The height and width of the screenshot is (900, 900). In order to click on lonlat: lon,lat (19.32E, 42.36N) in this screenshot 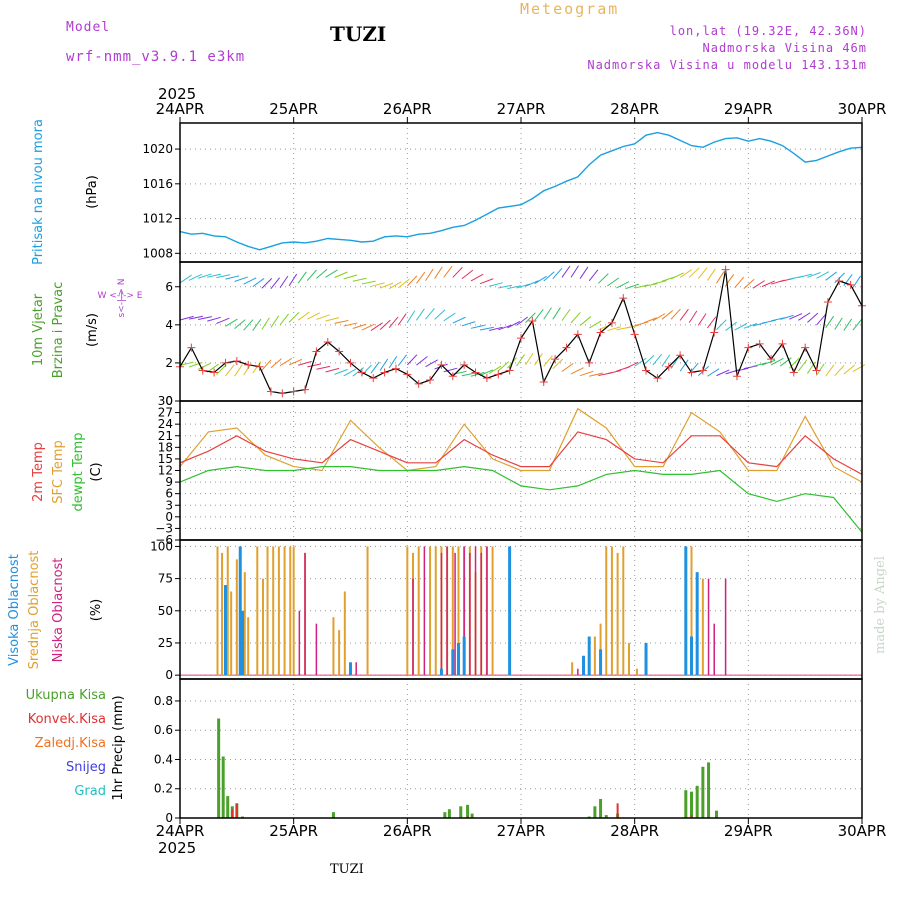, I will do `click(768, 31)`.